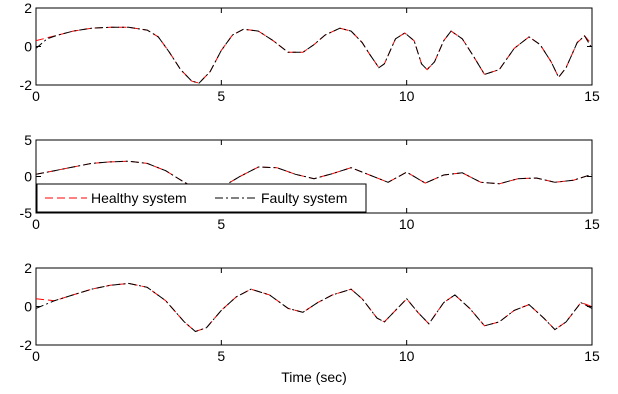 This screenshot has height=394, width=618. What do you see at coordinates (28, 140) in the screenshot?
I see `y-tick-label: 5` at bounding box center [28, 140].